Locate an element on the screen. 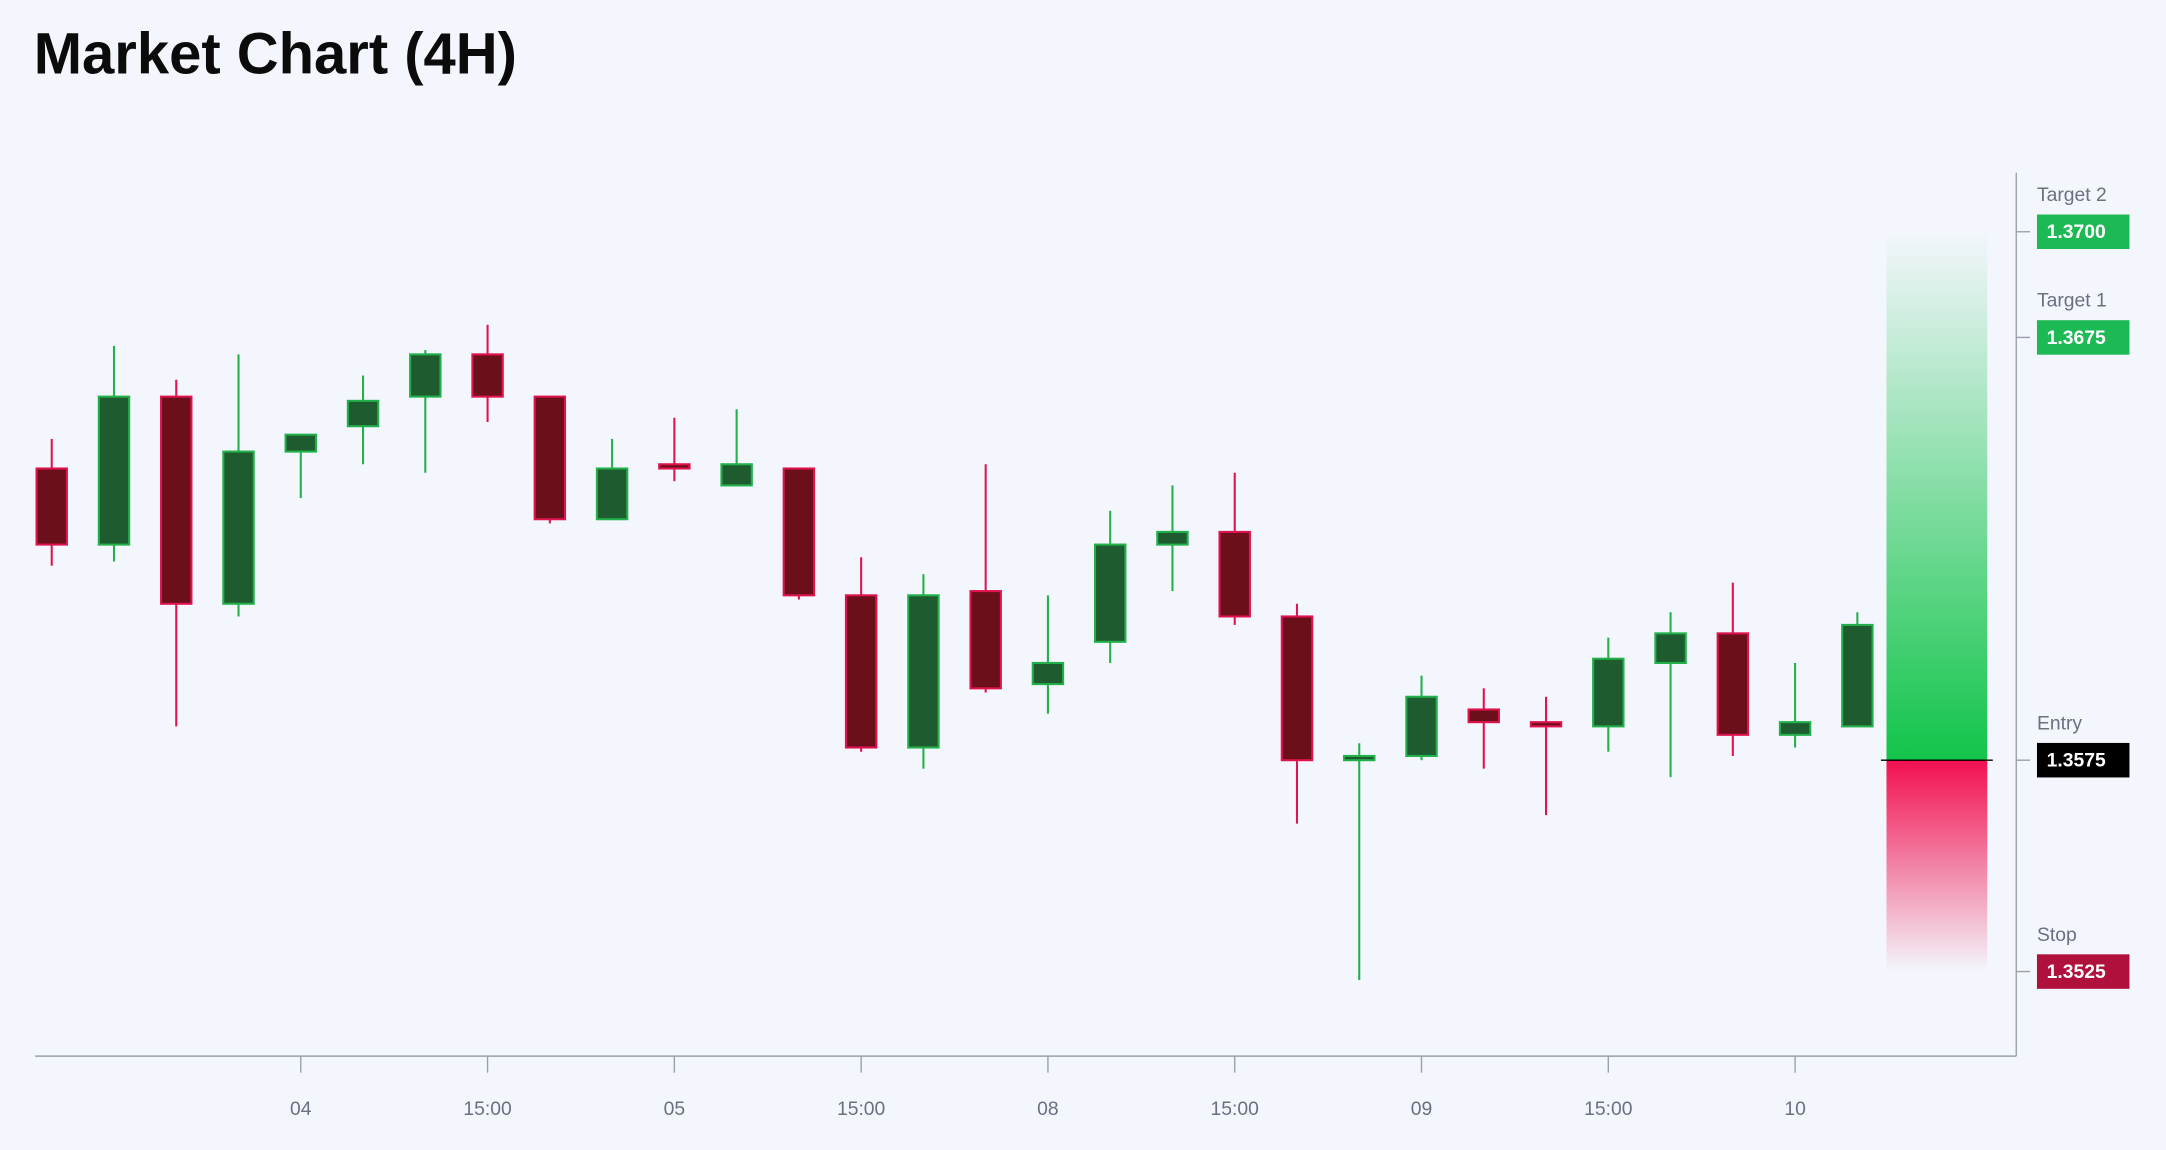 This screenshot has width=2166, height=1150. x-tick-label: 04 is located at coordinates (301, 1109).